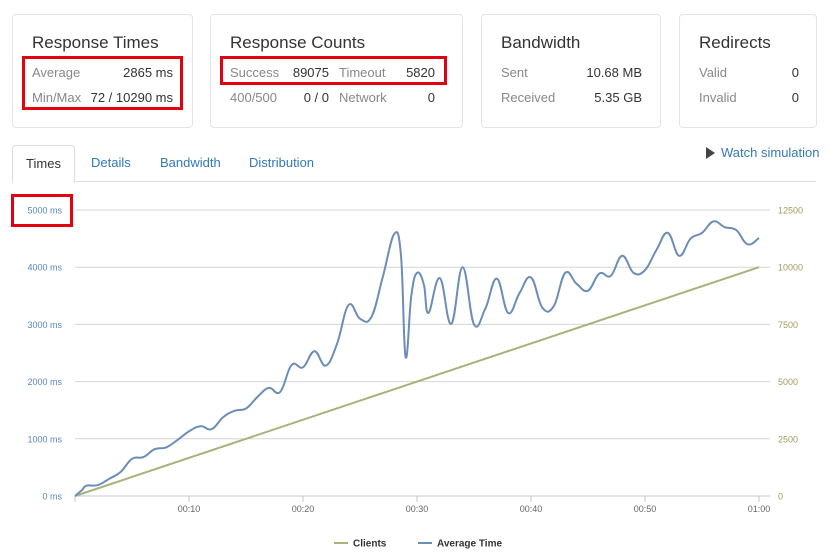 The image size is (829, 558). I want to click on status-400-500-value: 0 / 0, so click(316, 97).